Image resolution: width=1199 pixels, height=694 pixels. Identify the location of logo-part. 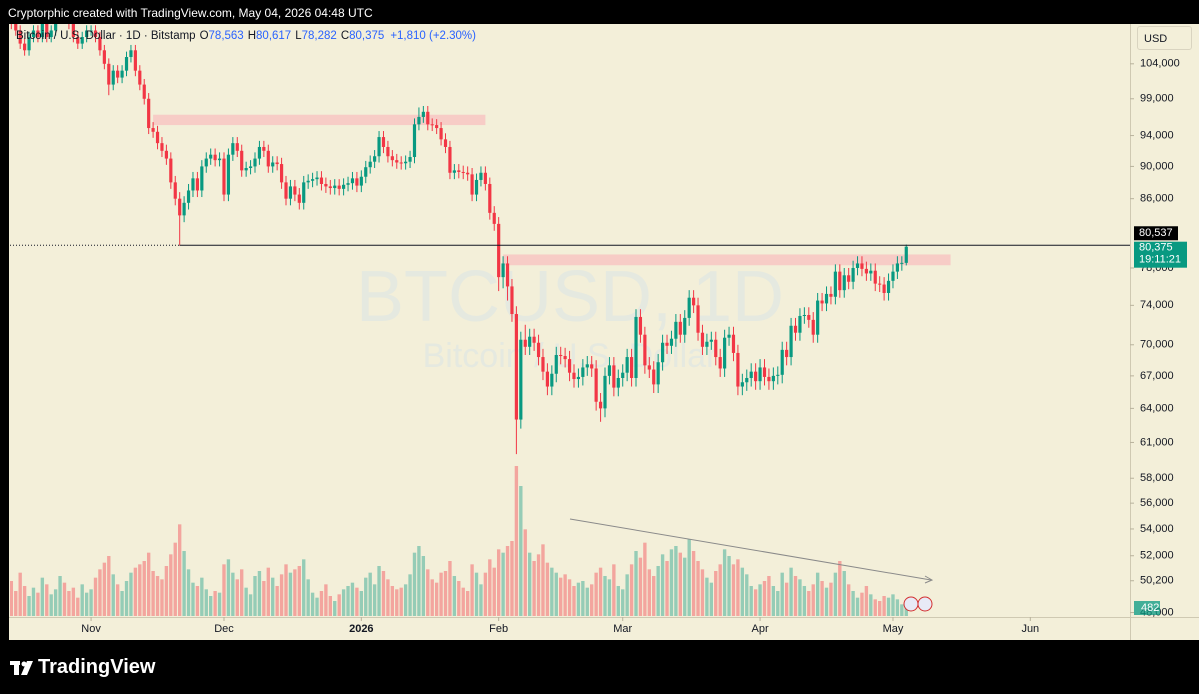
(27, 668).